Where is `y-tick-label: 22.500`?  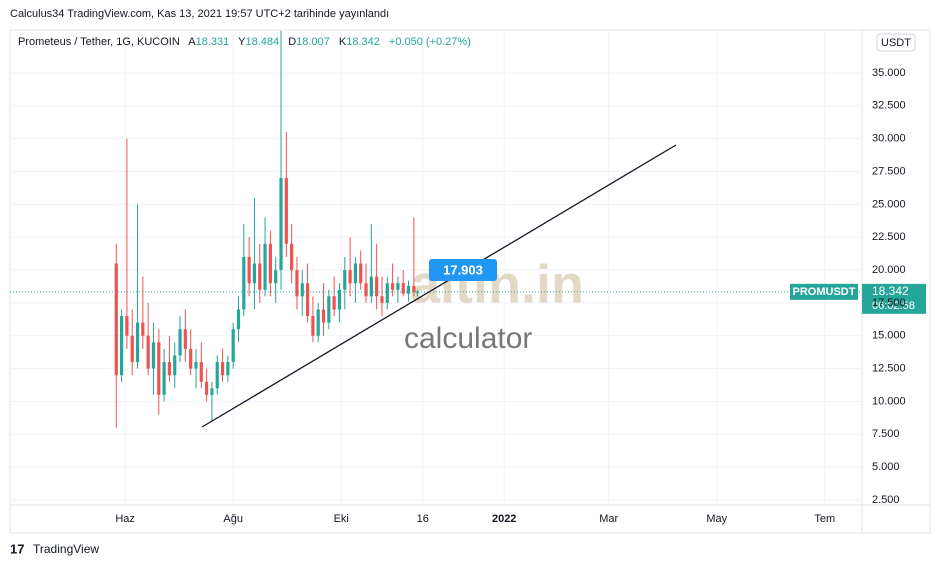
y-tick-label: 22.500 is located at coordinates (889, 237).